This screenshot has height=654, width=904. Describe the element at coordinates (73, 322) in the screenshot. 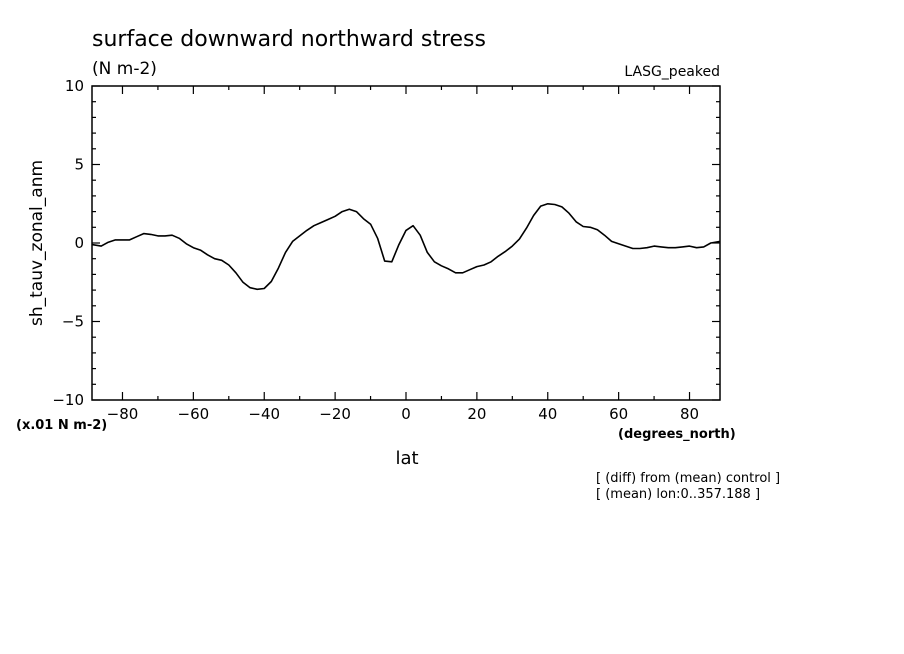

I see `y-tick-label: −5` at that location.